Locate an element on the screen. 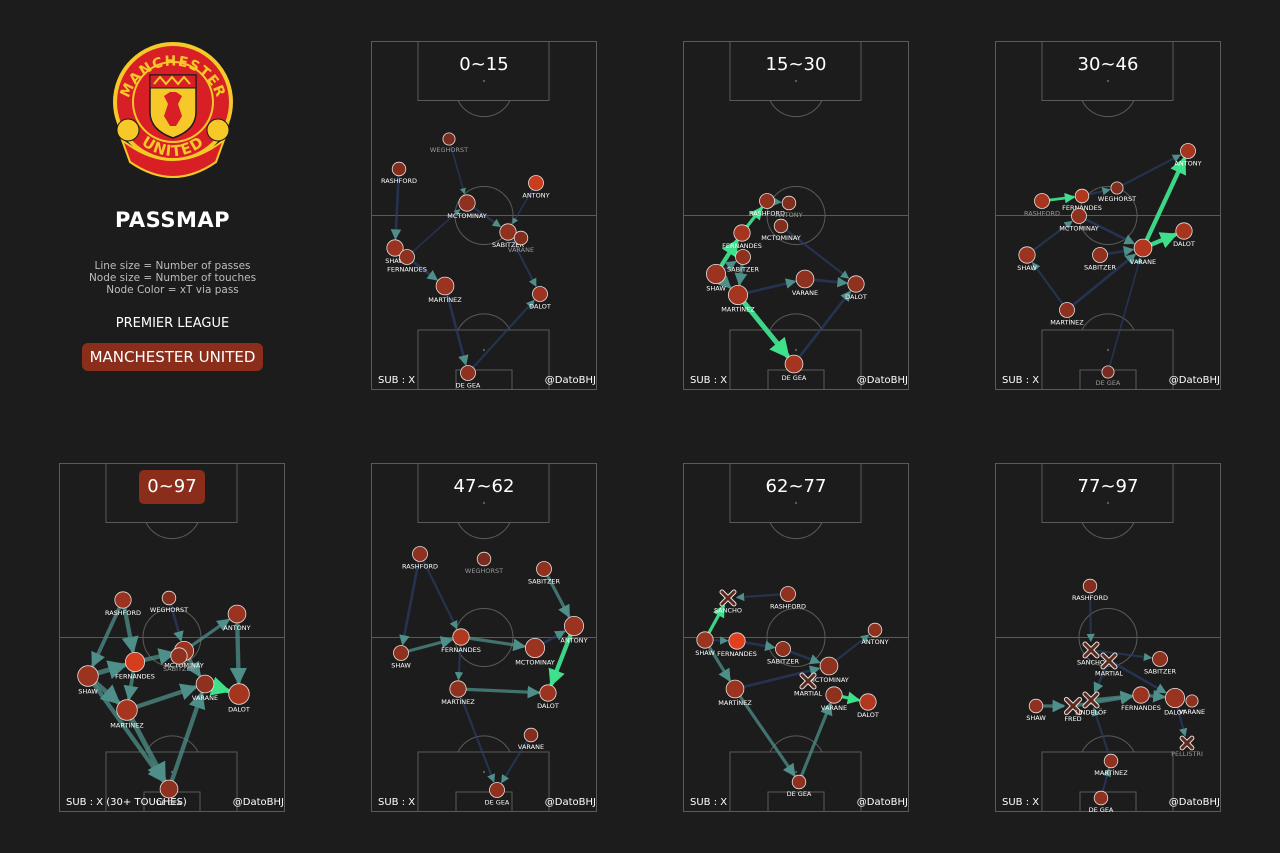 This screenshot has width=1280, height=853. pass-edge-de-gea-to-dalot is located at coordinates (822, 328).